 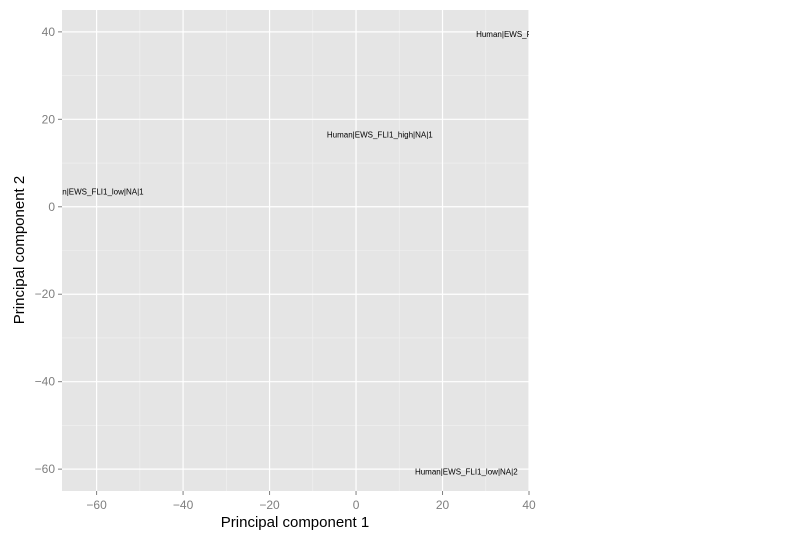 What do you see at coordinates (96, 505) in the screenshot?
I see `x-tick-label: −60` at bounding box center [96, 505].